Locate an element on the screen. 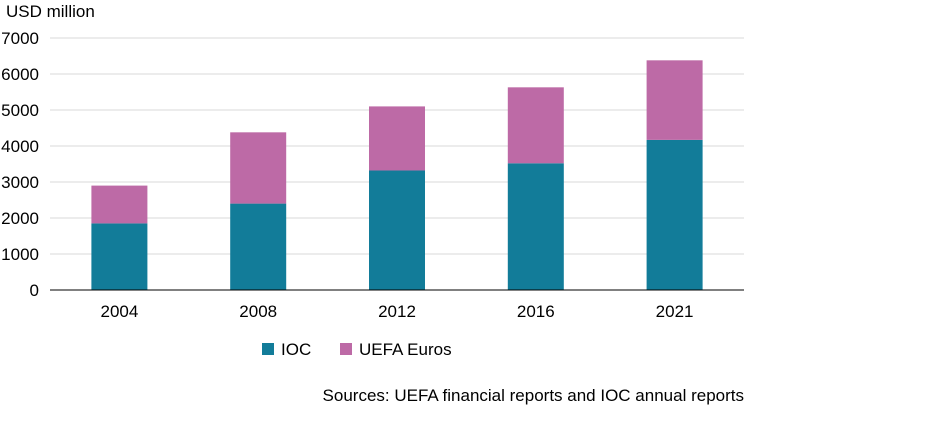 The height and width of the screenshot is (435, 930). y-axis-unit-label: USD million is located at coordinates (50, 11).